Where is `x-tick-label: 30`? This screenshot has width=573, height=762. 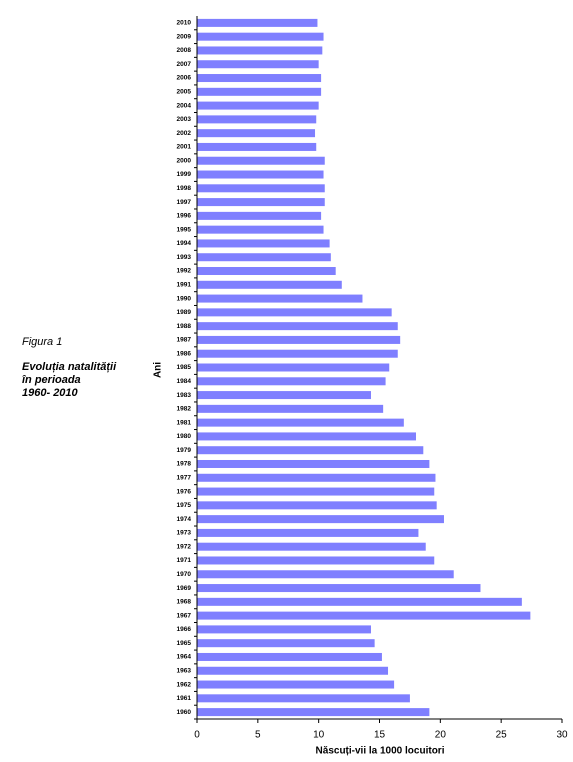 x-tick-label: 30 is located at coordinates (562, 735).